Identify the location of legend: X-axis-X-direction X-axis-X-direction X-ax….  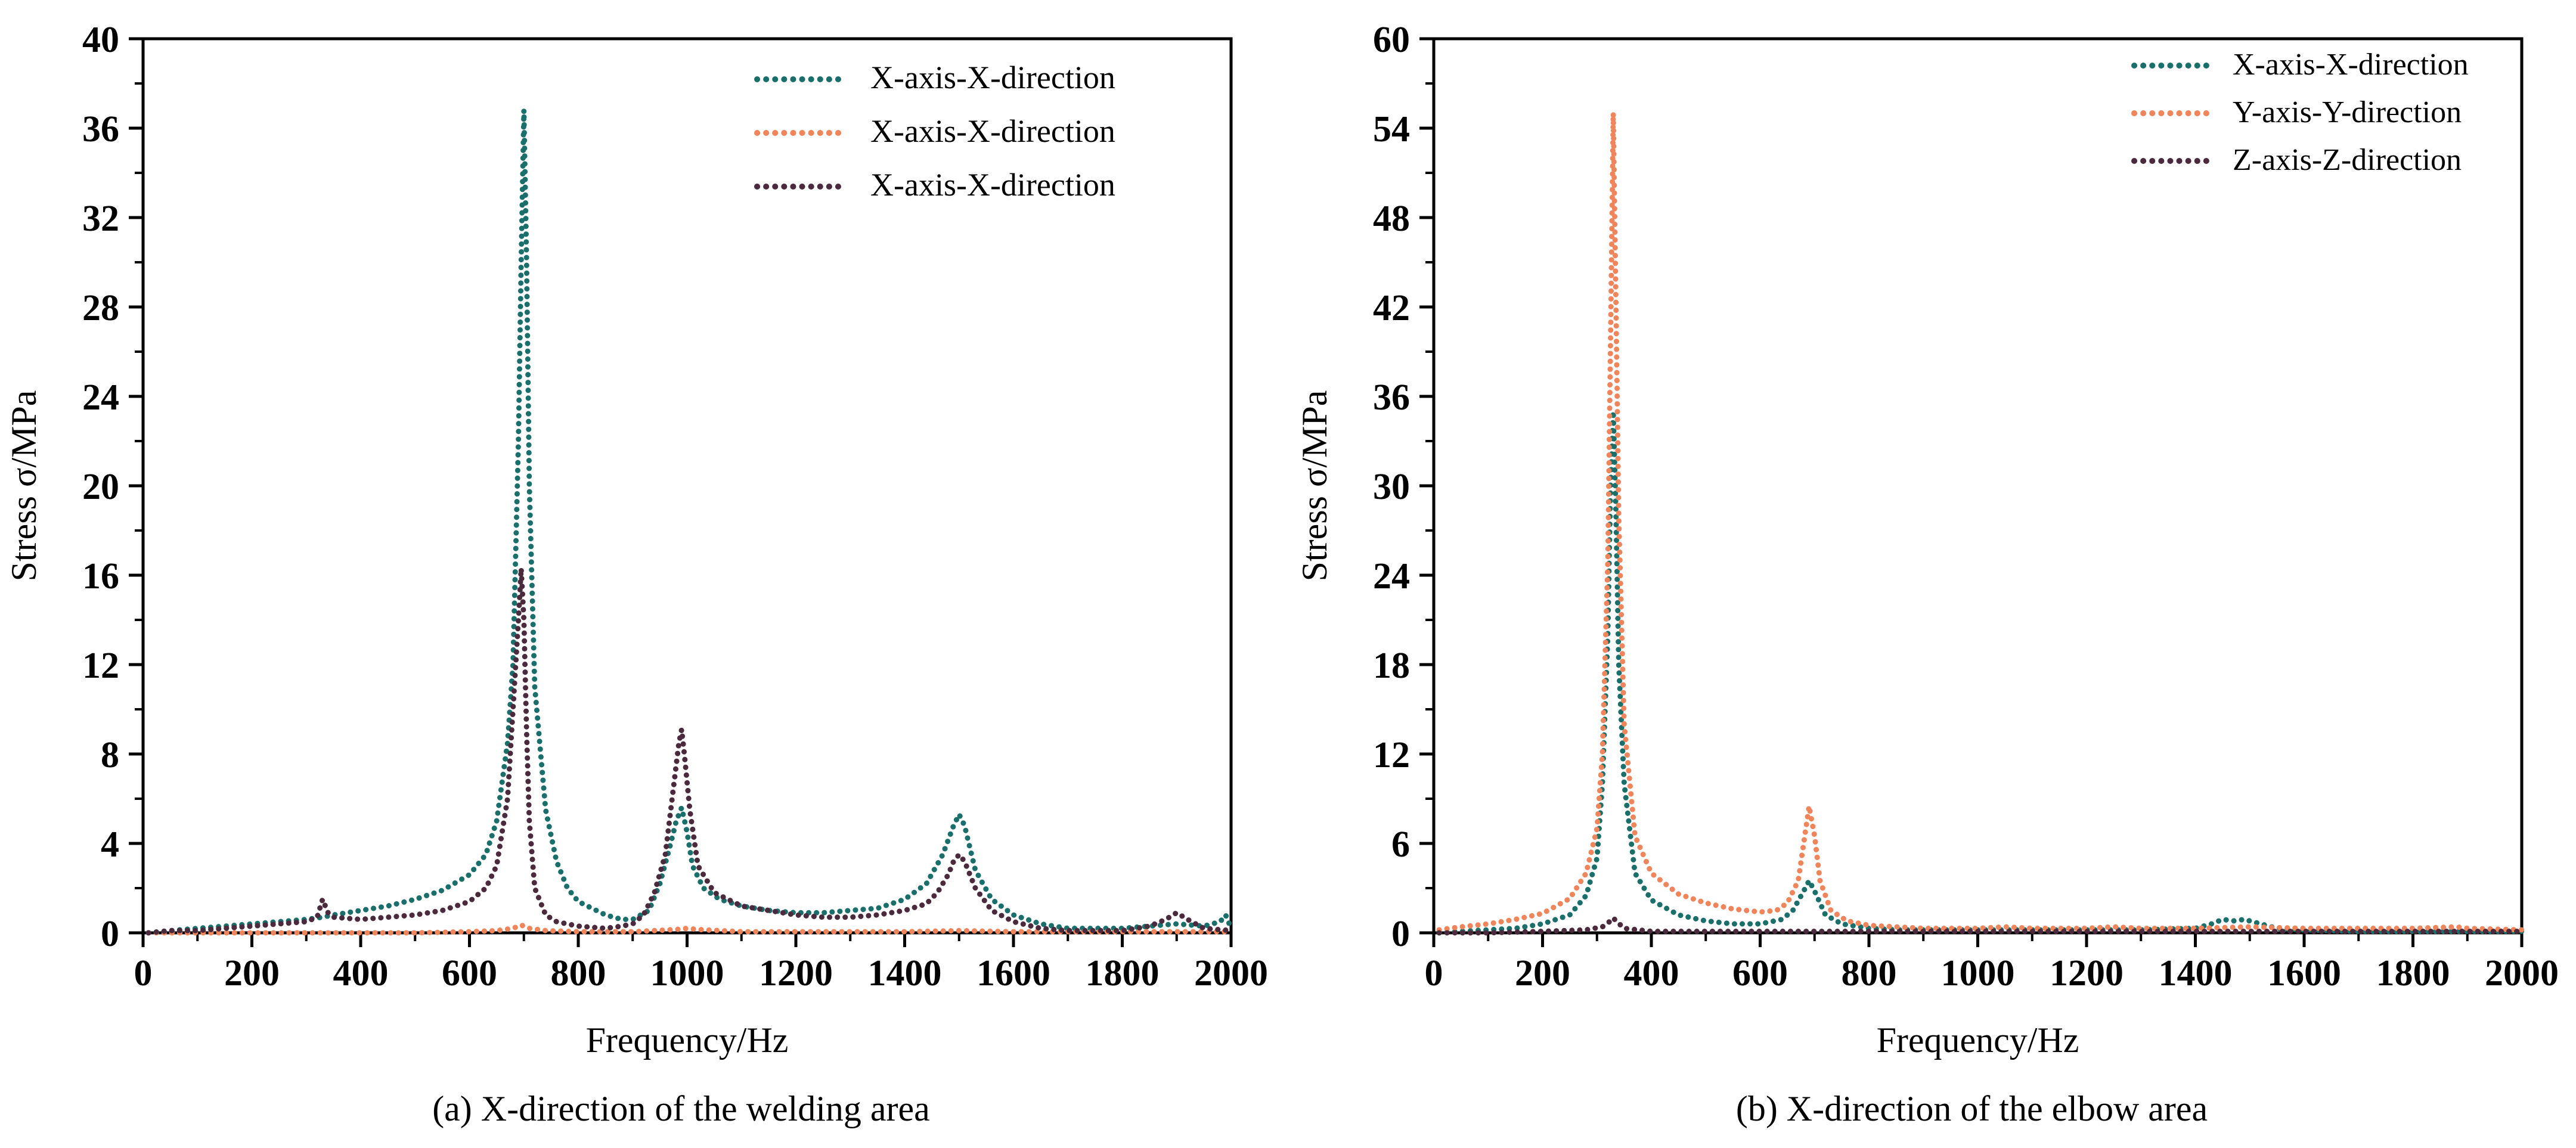
(934, 132).